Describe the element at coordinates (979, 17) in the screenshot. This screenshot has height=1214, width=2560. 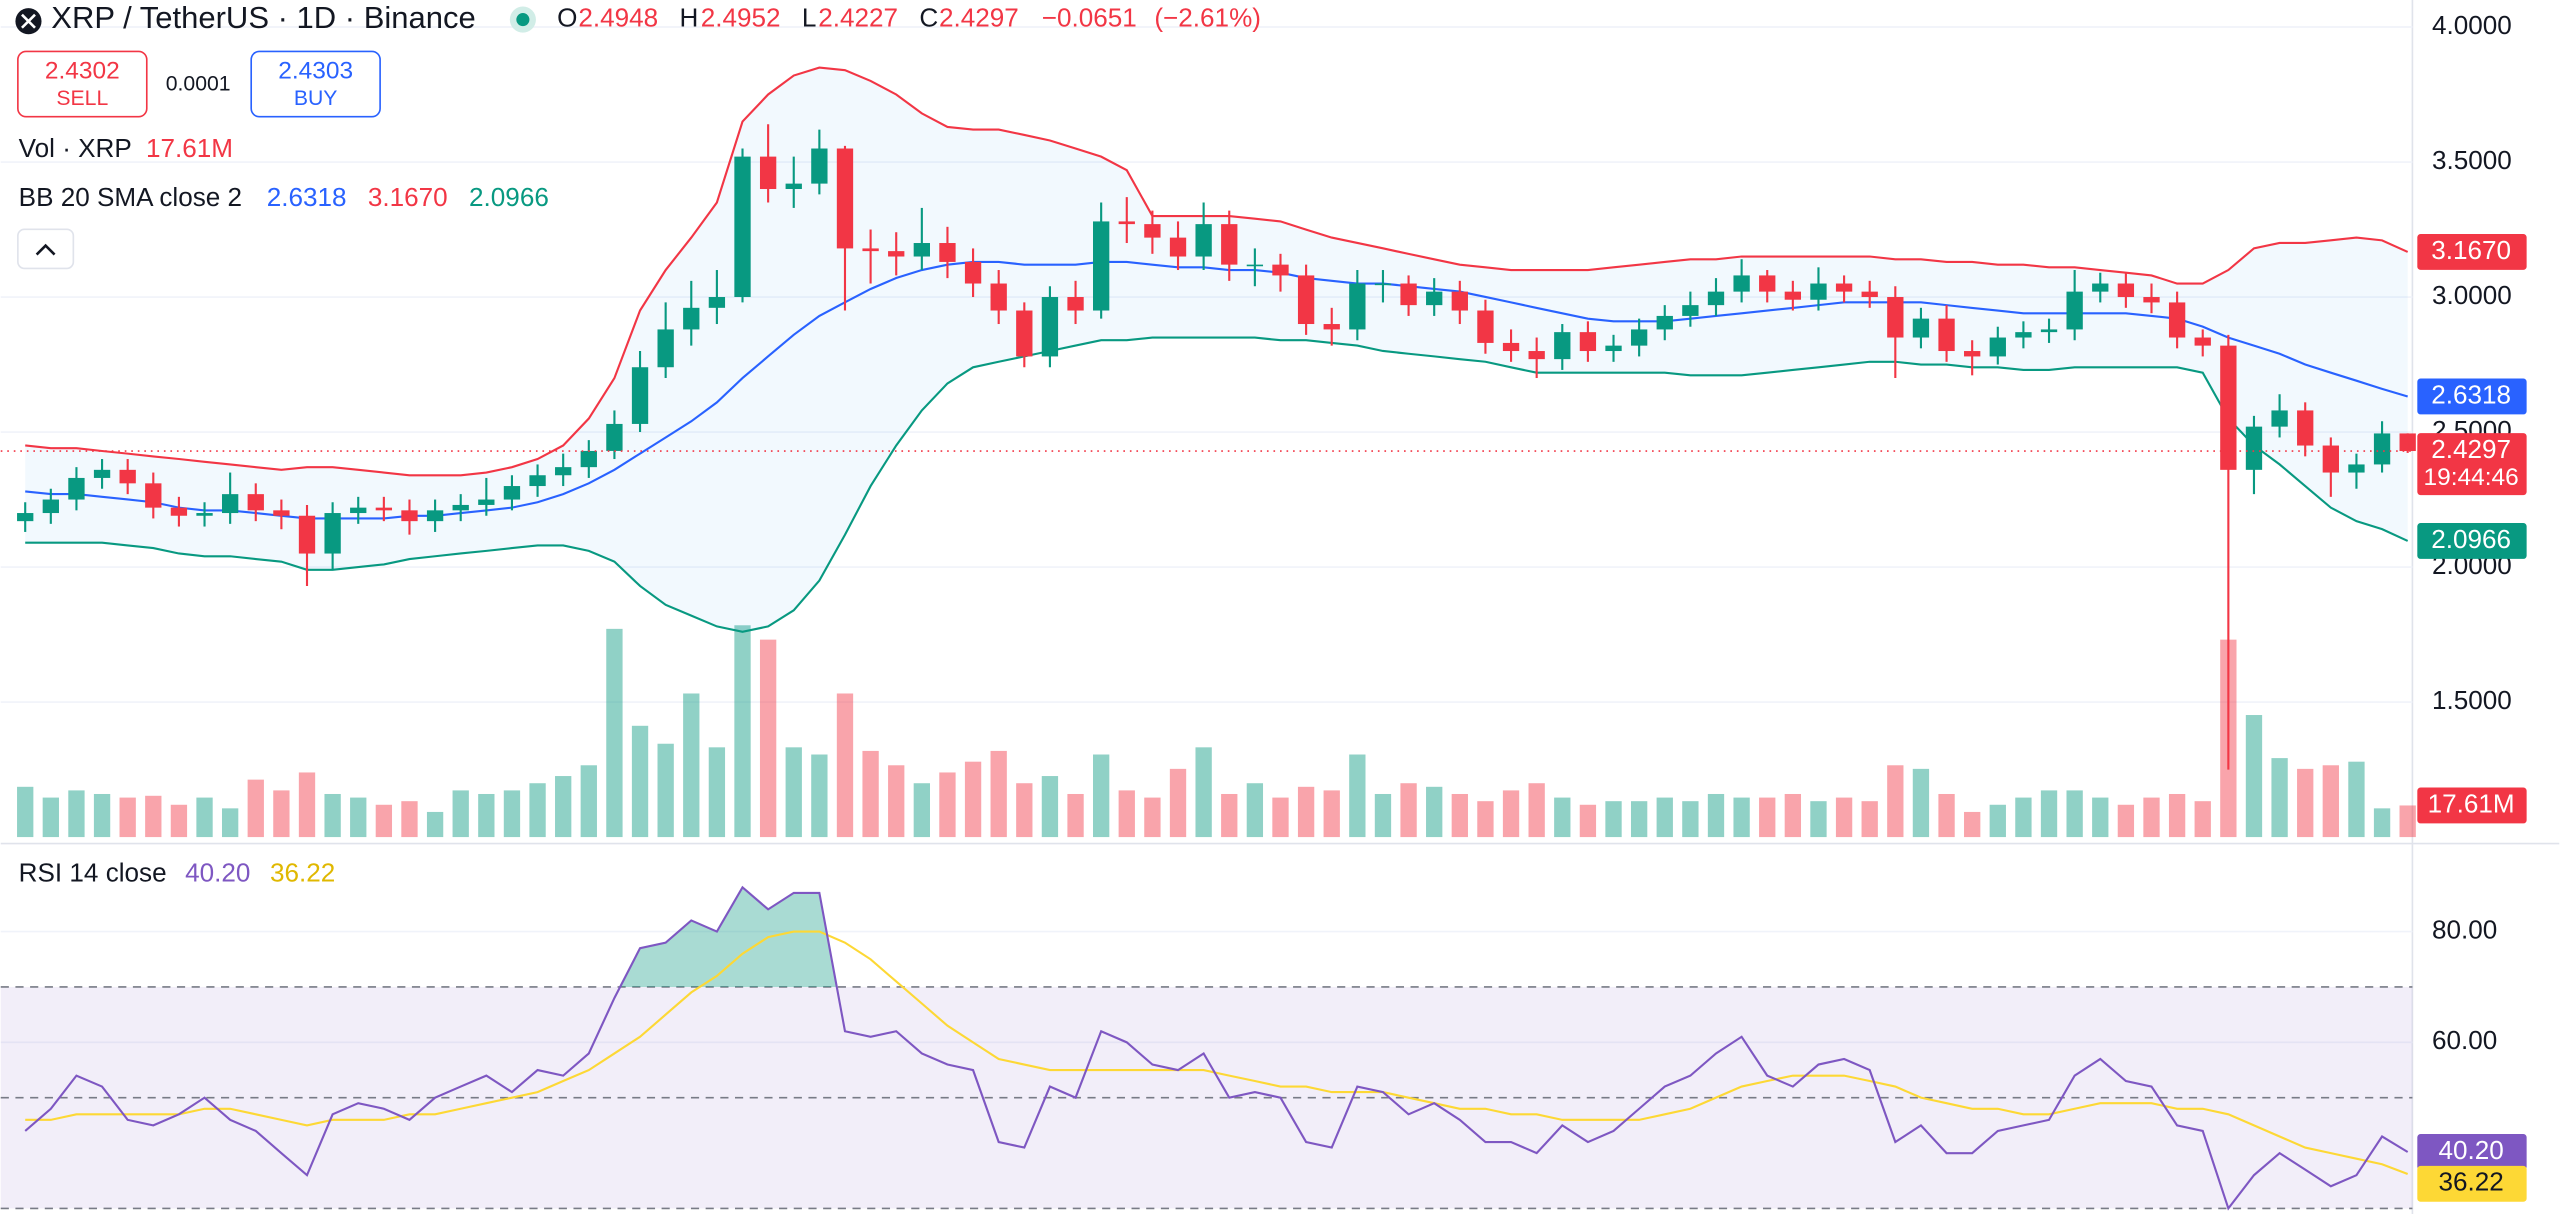
I see `ohlc-value: 2.4297` at that location.